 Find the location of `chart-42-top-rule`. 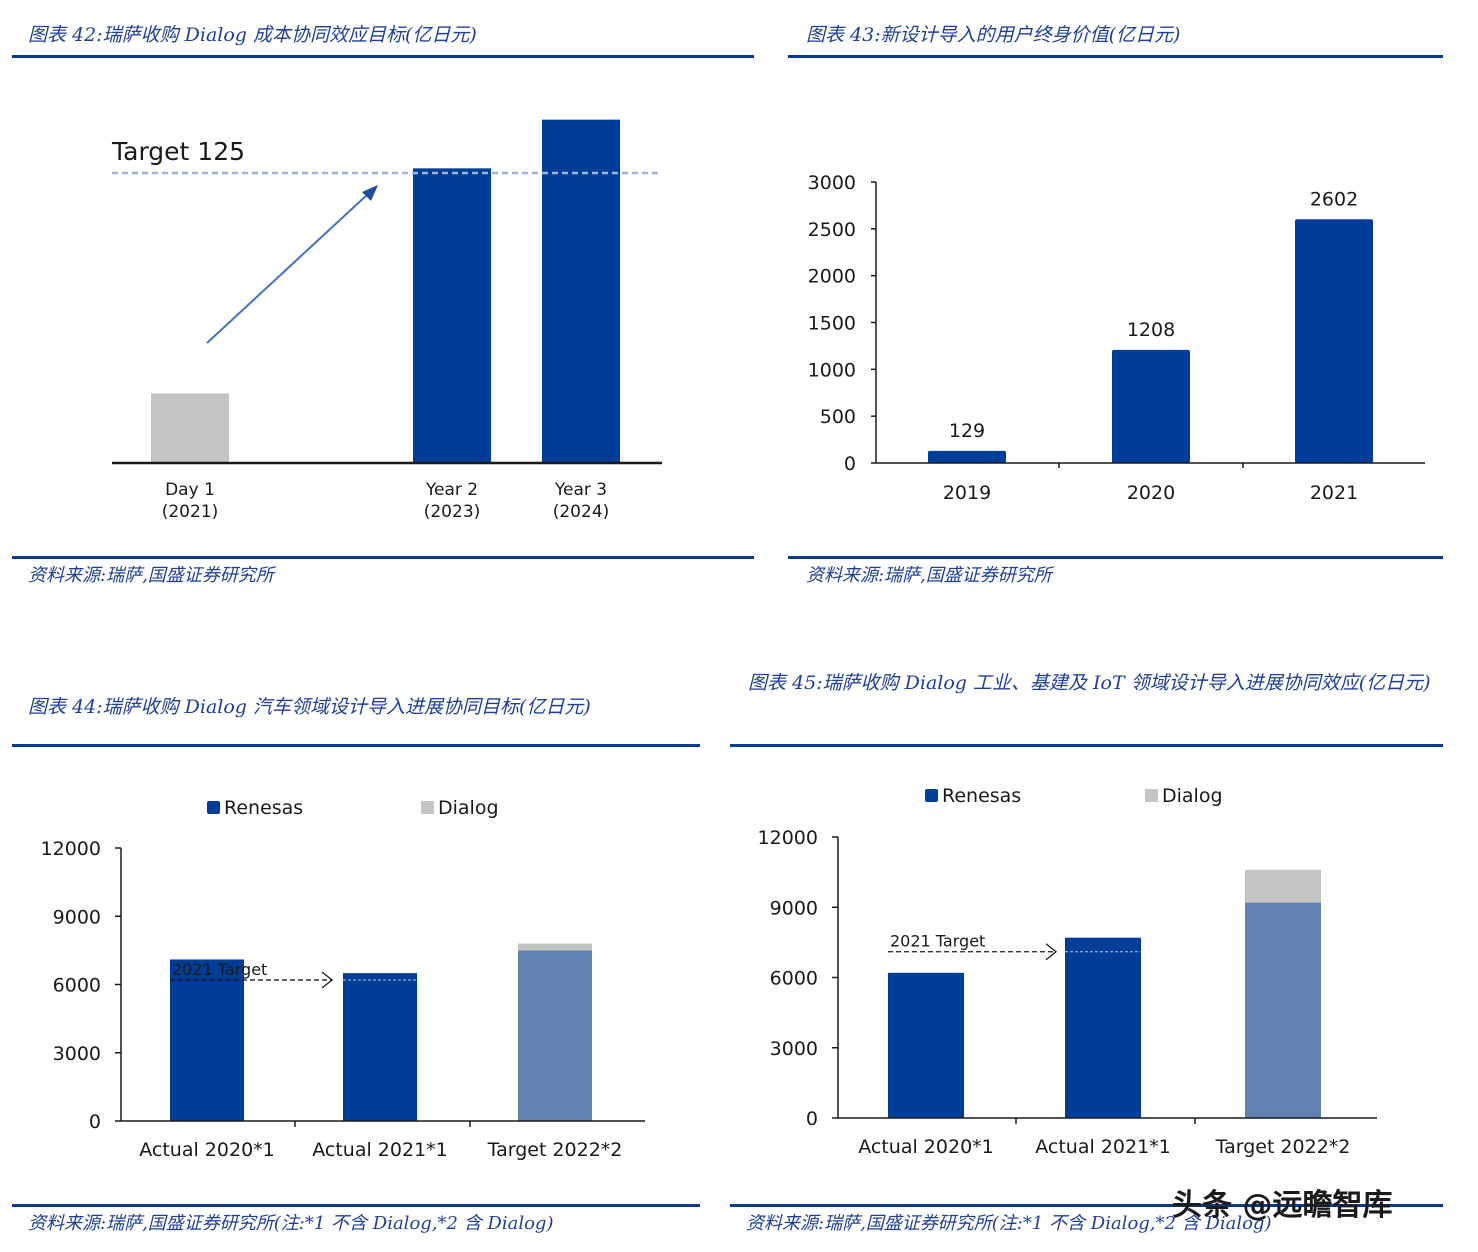

chart-42-top-rule is located at coordinates (383, 56).